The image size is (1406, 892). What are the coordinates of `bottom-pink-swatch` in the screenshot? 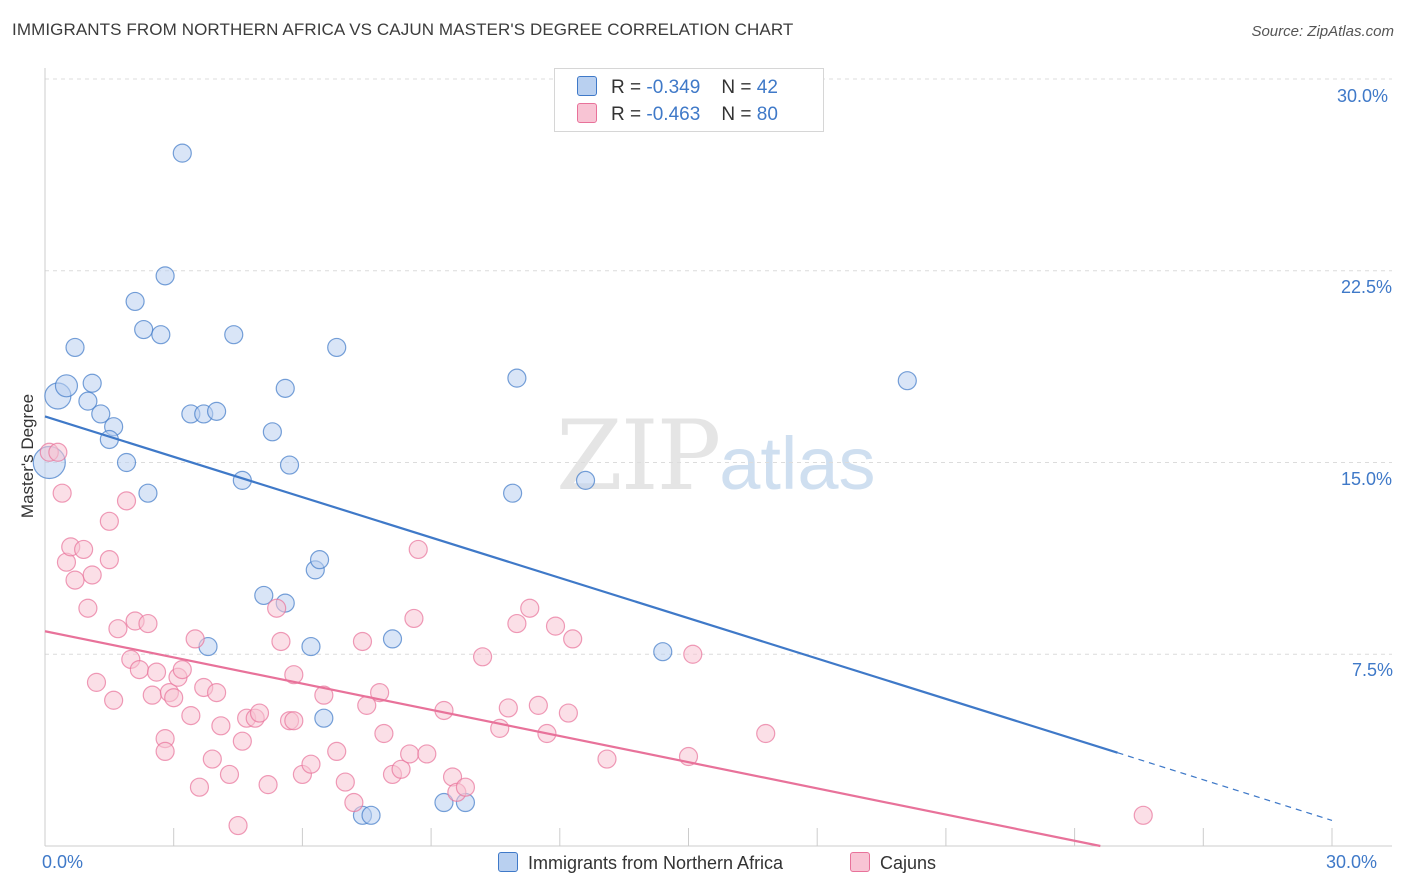 It's located at (860, 862).